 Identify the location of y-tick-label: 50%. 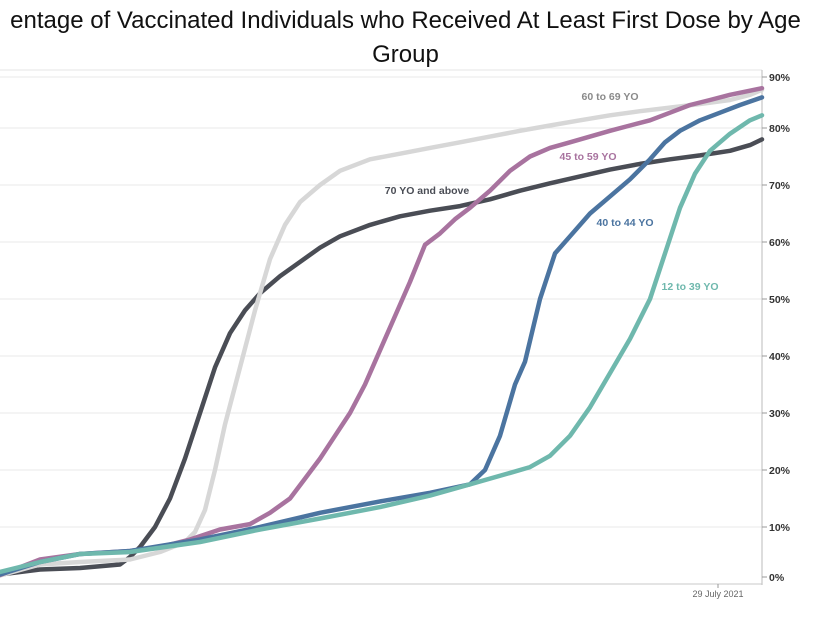
(780, 300).